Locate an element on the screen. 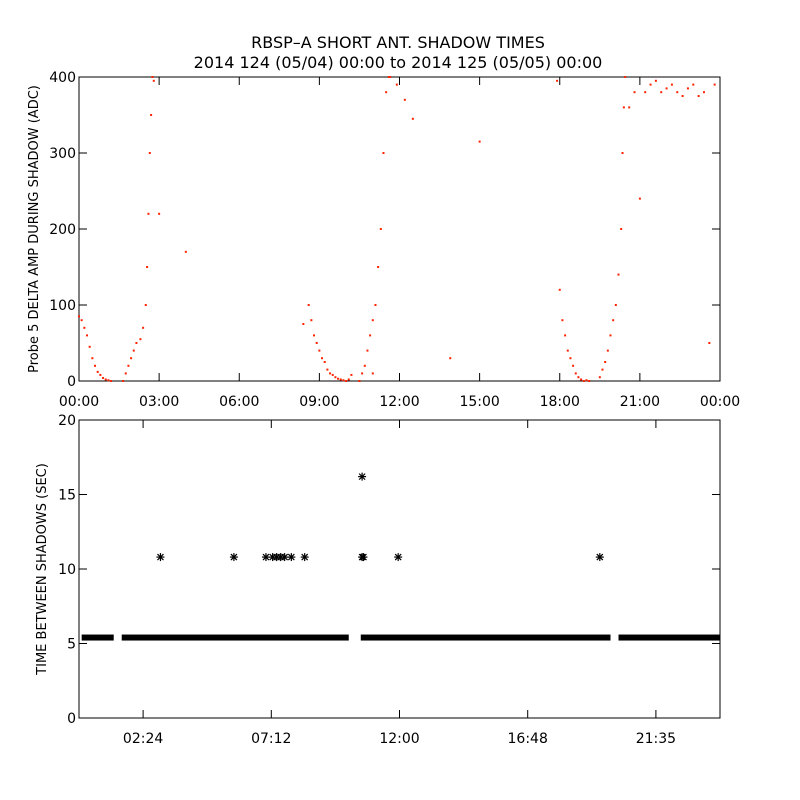 The image size is (800, 800). x-tick-label: 02:24 is located at coordinates (143, 739).